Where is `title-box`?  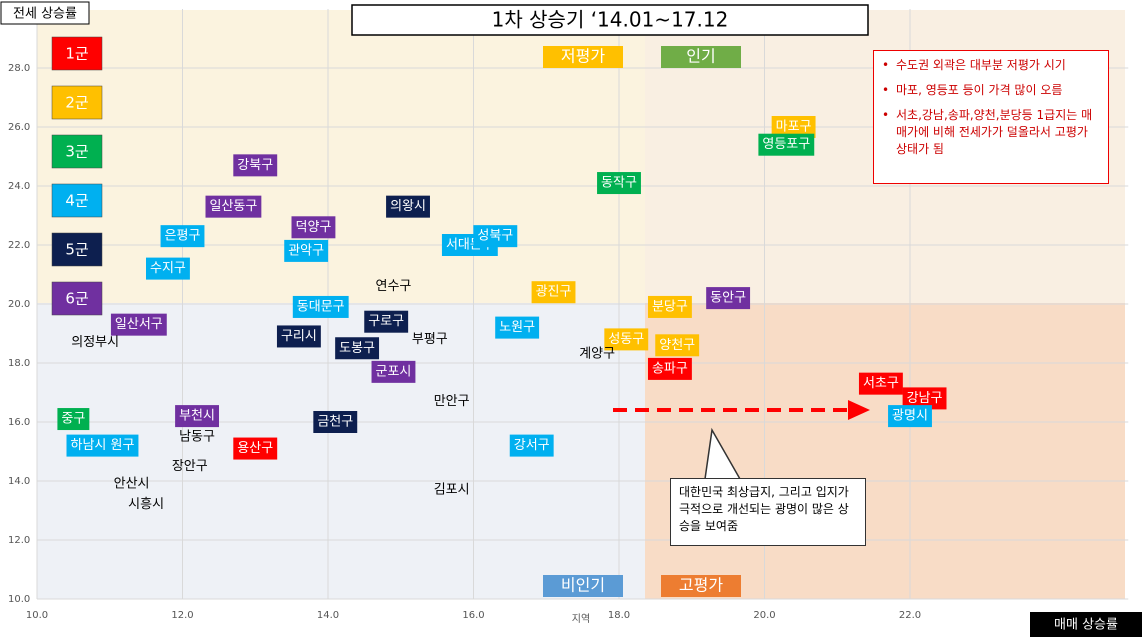
title-box is located at coordinates (610, 20).